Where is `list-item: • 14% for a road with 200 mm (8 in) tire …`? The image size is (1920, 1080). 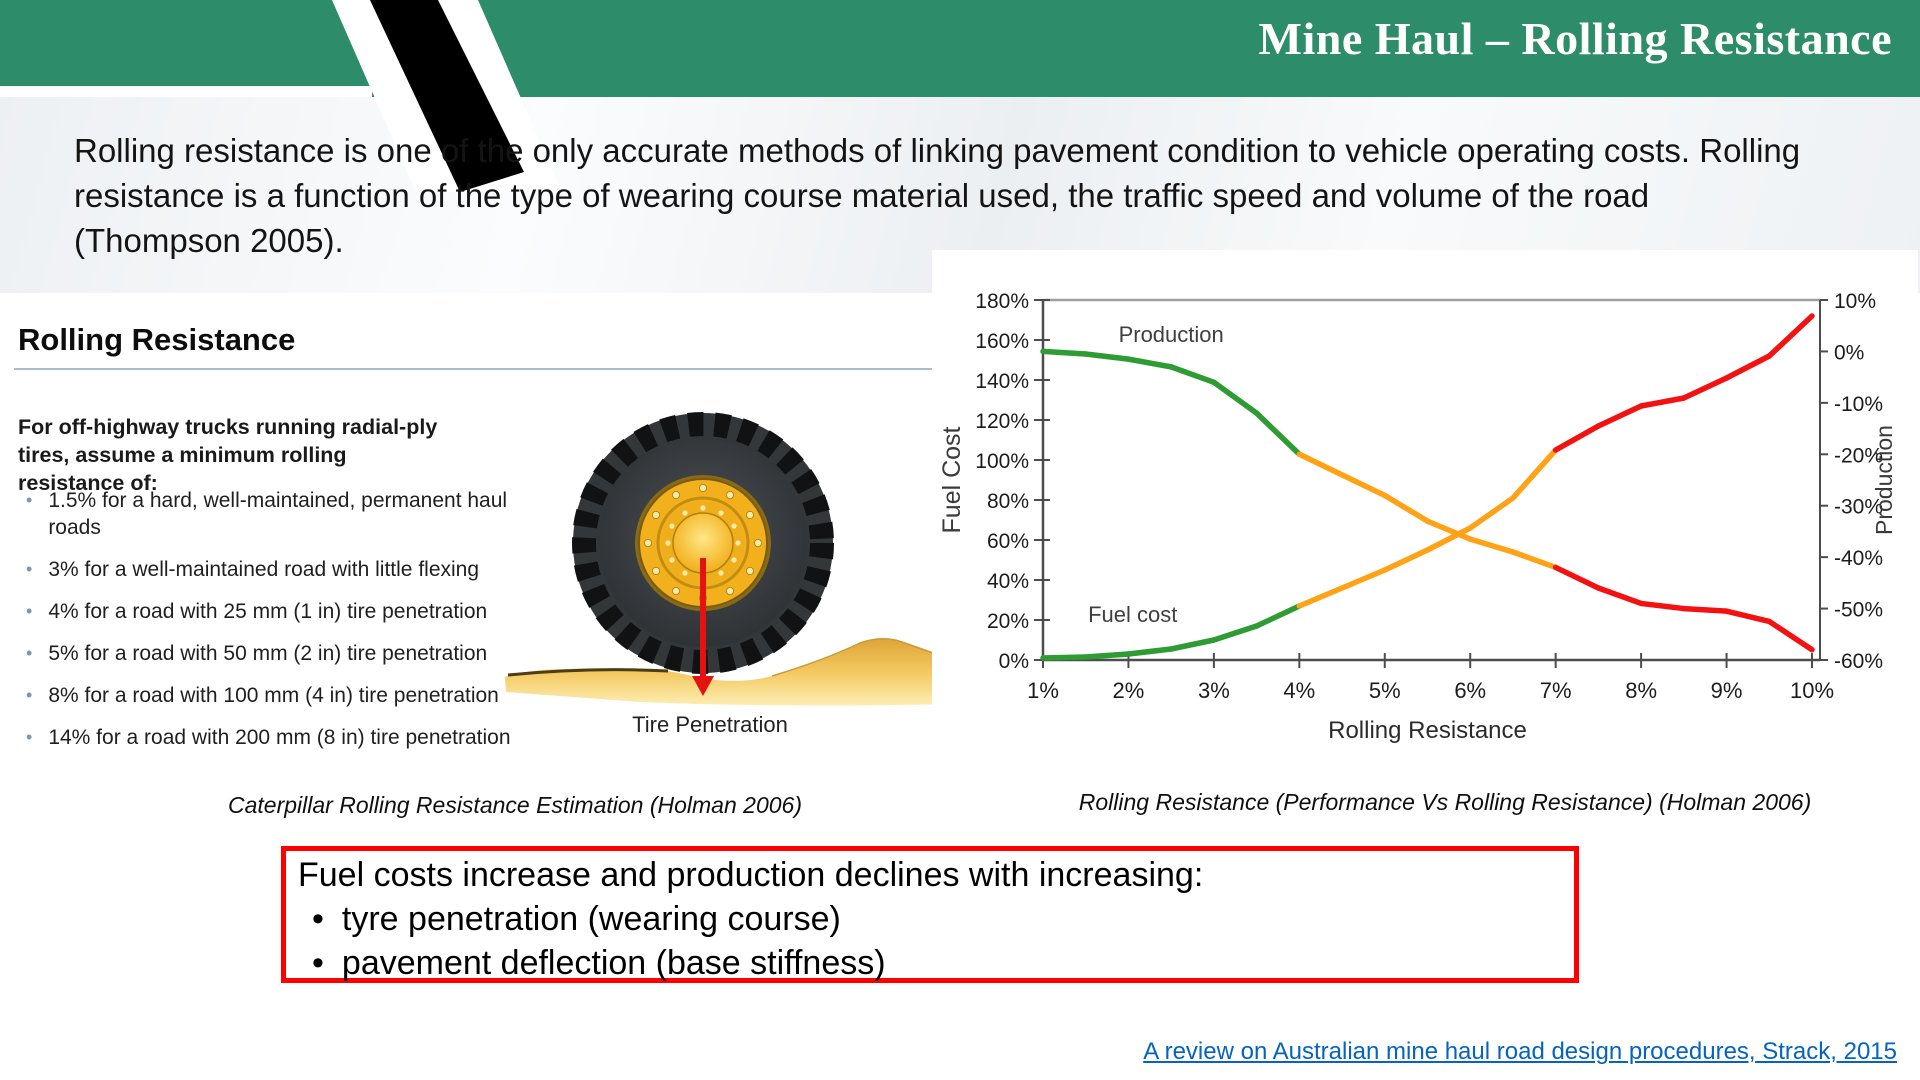 list-item: • 14% for a road with 200 mm (8 in) tire … is located at coordinates (268, 737).